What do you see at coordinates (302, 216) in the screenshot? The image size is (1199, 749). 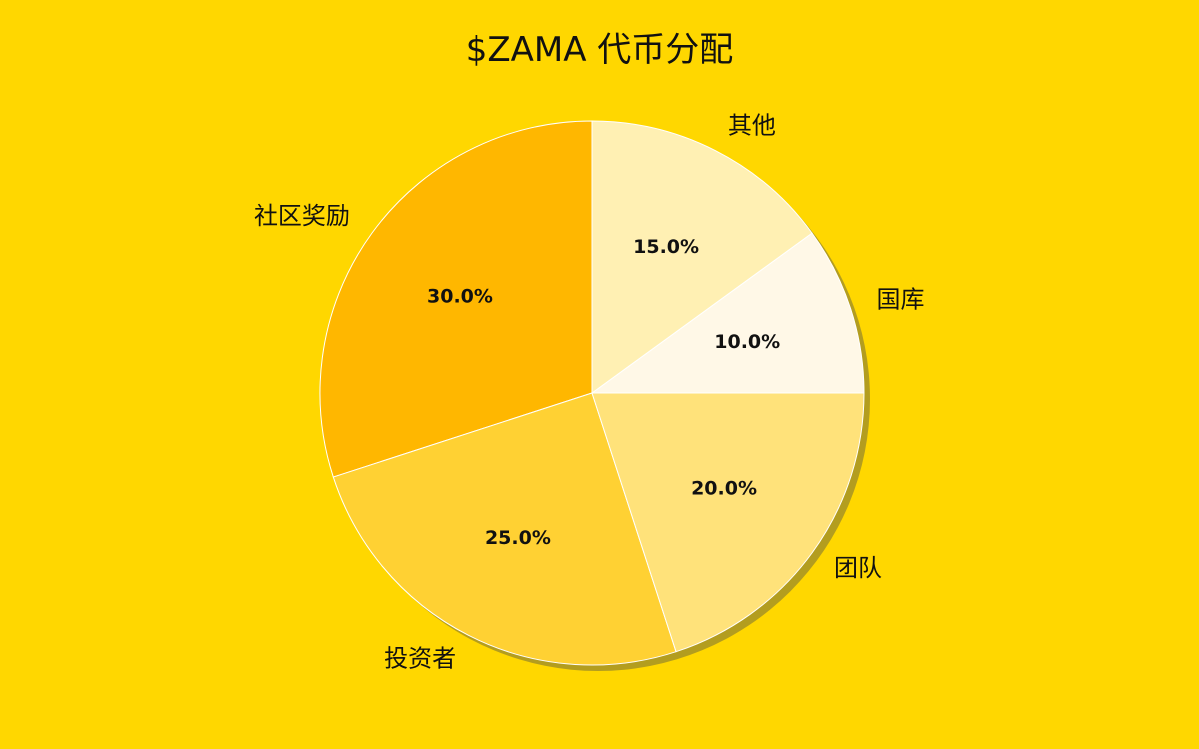 I see `slice-category-label: 社区奖励` at bounding box center [302, 216].